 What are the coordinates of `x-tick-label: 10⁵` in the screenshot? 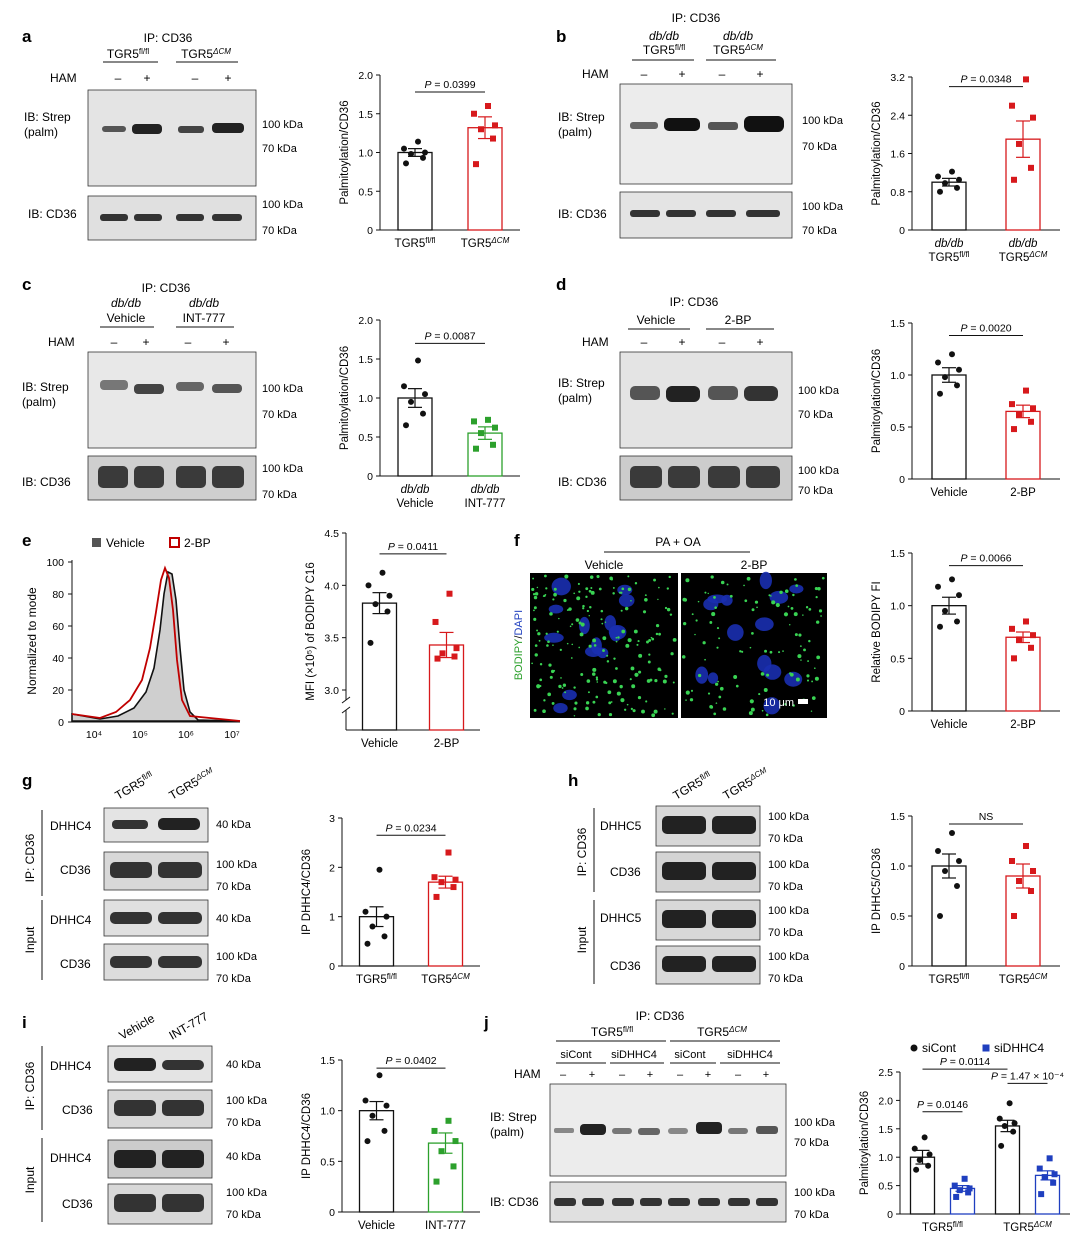 It's located at (140, 735).